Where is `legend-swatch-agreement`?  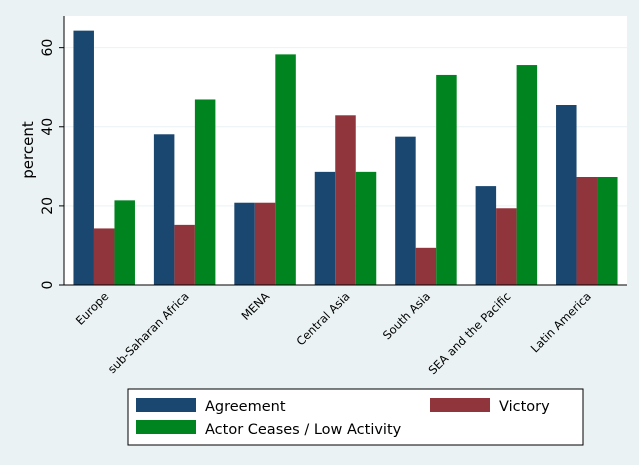 legend-swatch-agreement is located at coordinates (166, 405).